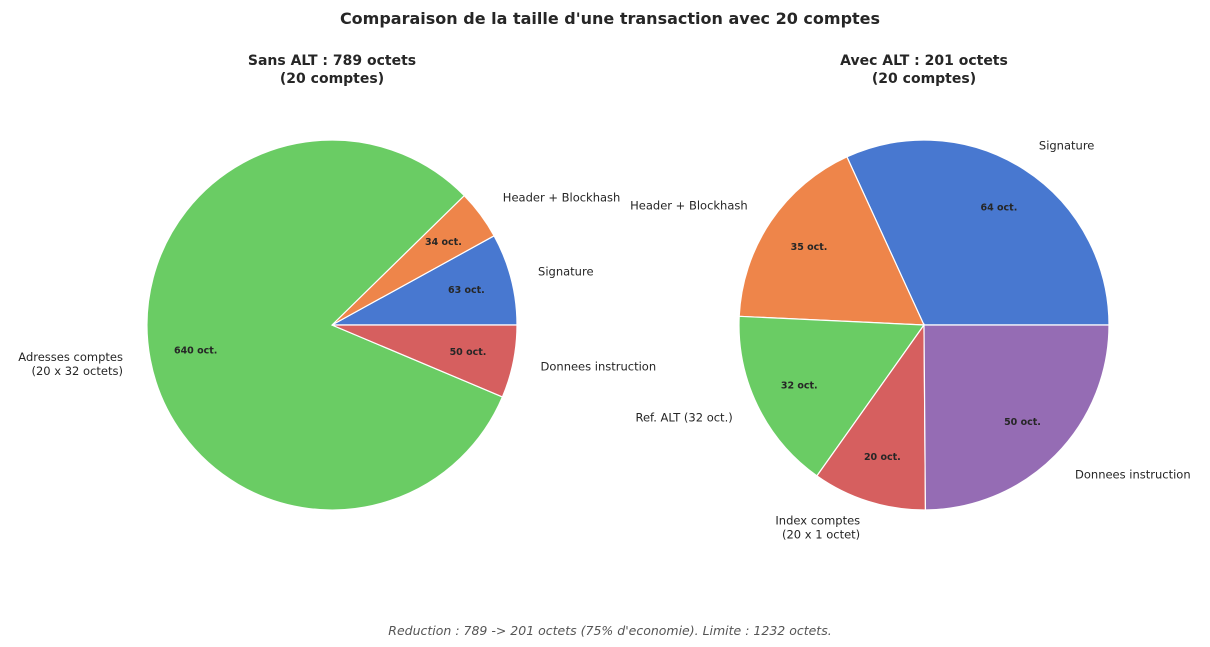 The width and height of the screenshot is (1210, 647). I want to click on slice-value-label: 63 oct., so click(466, 290).